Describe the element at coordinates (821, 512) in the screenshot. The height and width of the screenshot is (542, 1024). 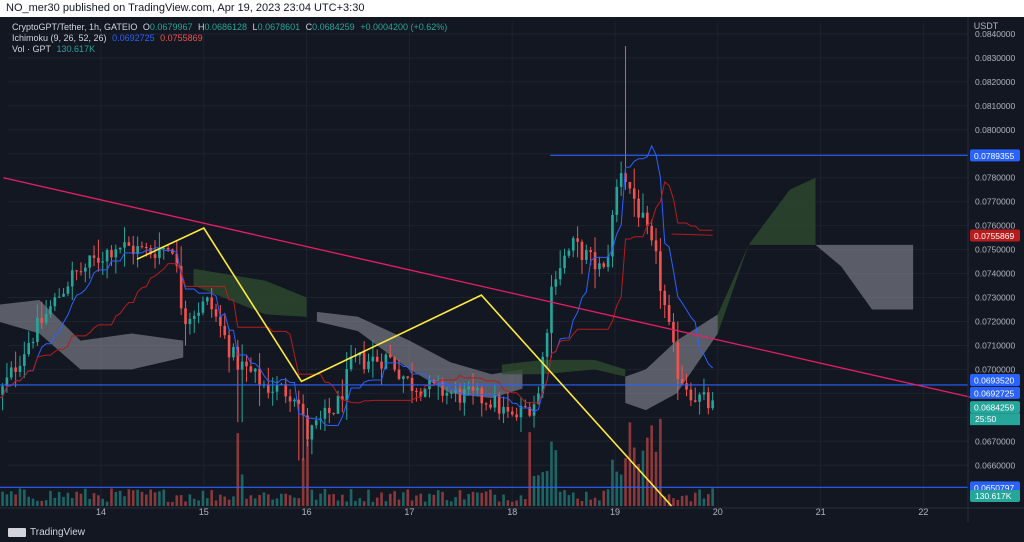
I see `x-tick-label: 21` at that location.